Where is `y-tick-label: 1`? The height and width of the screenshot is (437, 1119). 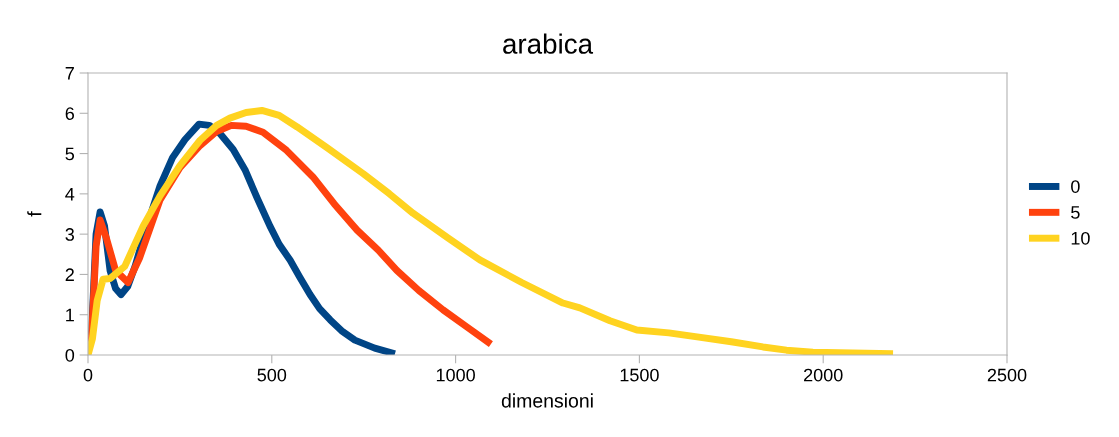 y-tick-label: 1 is located at coordinates (70, 315).